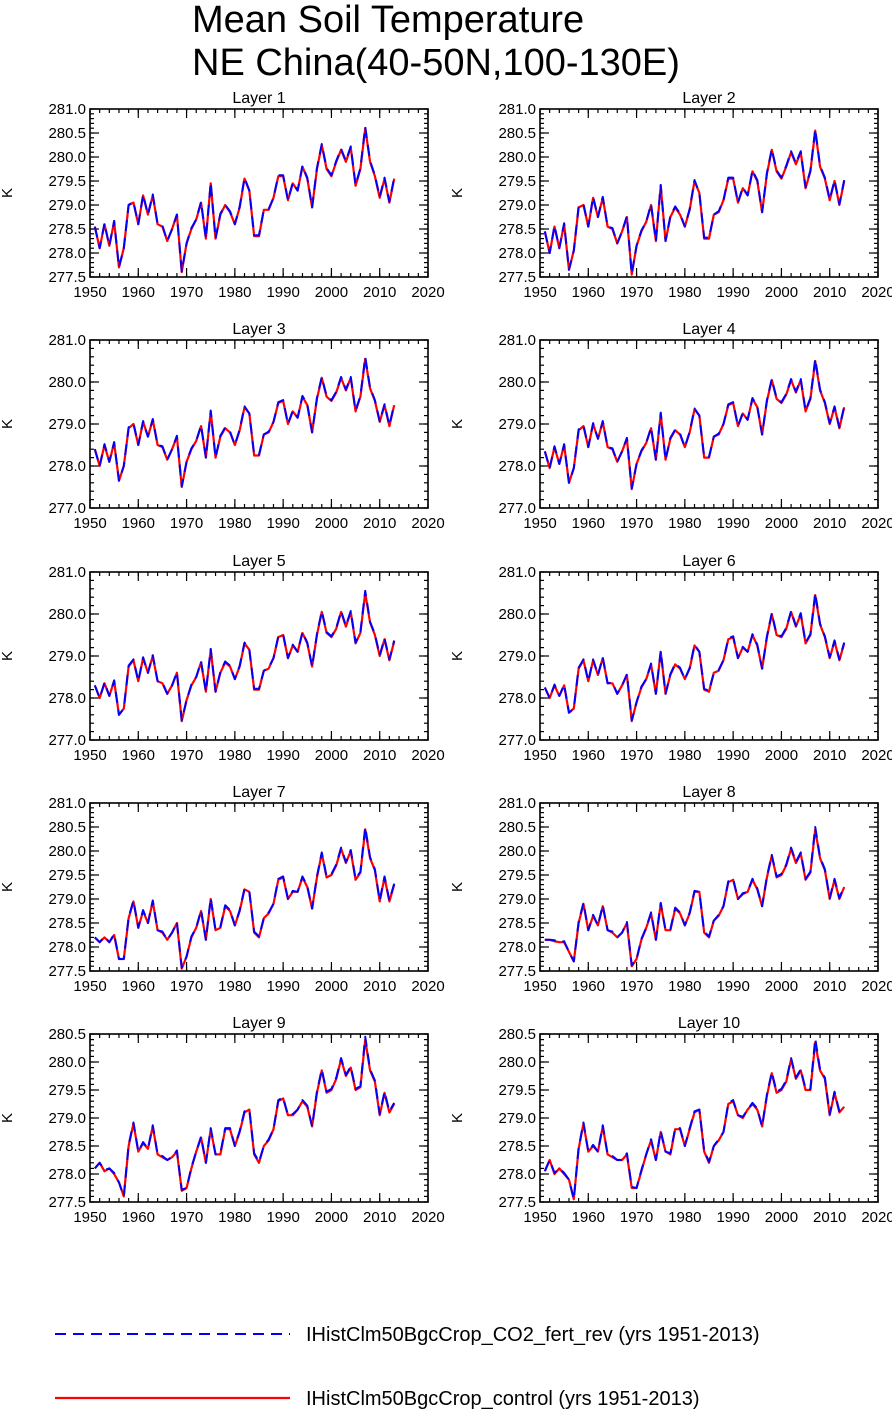 This screenshot has width=892, height=1412. Describe the element at coordinates (258, 329) in the screenshot. I see `panel-title-layer-3: Layer 3` at that location.